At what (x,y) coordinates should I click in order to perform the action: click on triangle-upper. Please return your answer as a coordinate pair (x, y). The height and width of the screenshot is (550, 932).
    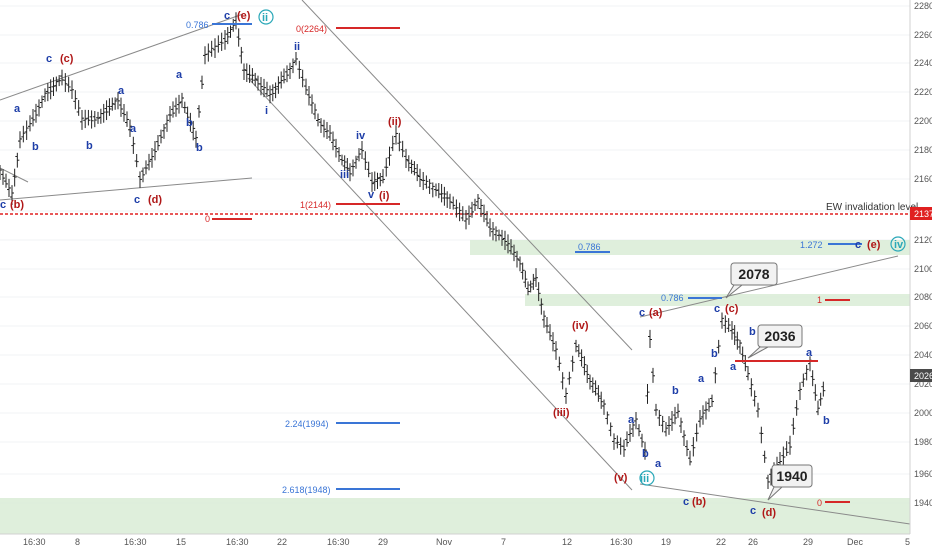
    Looking at the image, I should click on (769, 286).